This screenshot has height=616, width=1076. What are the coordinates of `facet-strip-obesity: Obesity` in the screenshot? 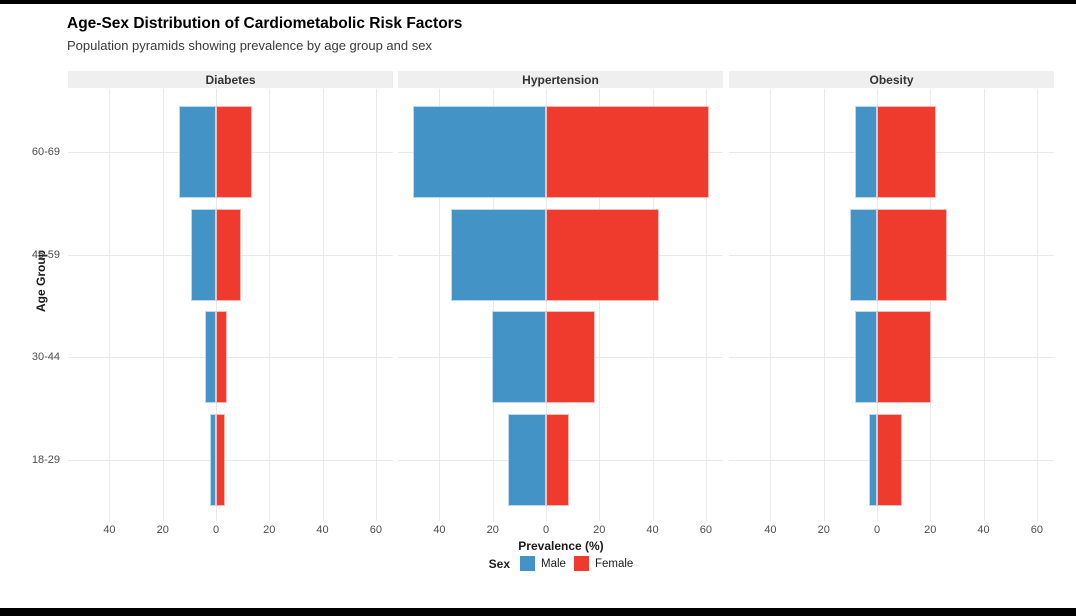 It's located at (891, 79).